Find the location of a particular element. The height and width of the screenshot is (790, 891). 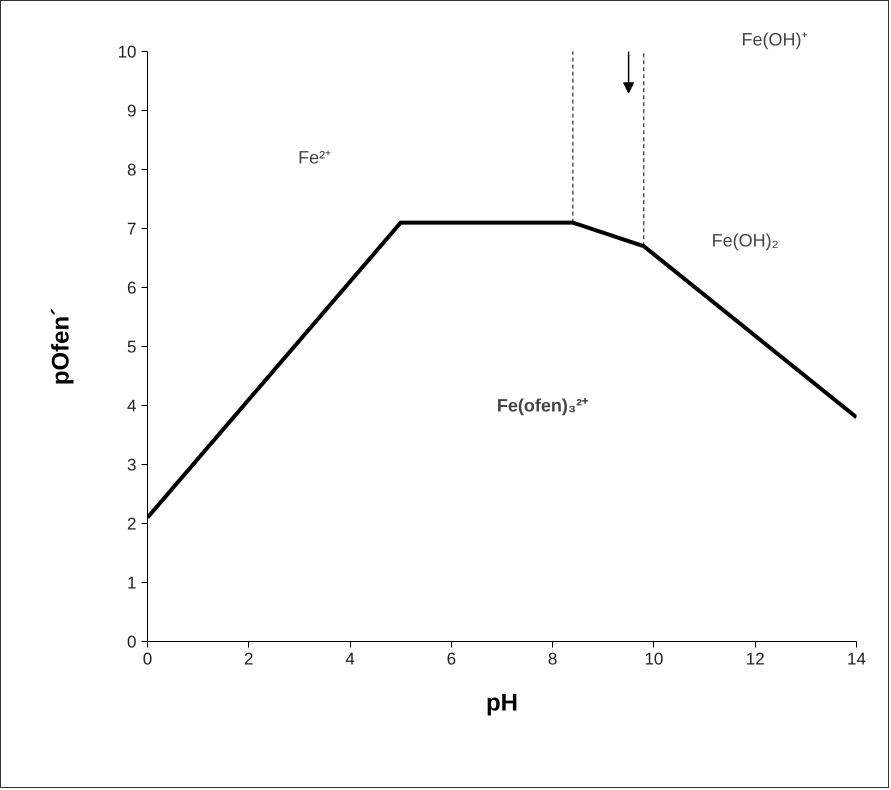

annotation: Fe(OH)₂ is located at coordinates (745, 240).